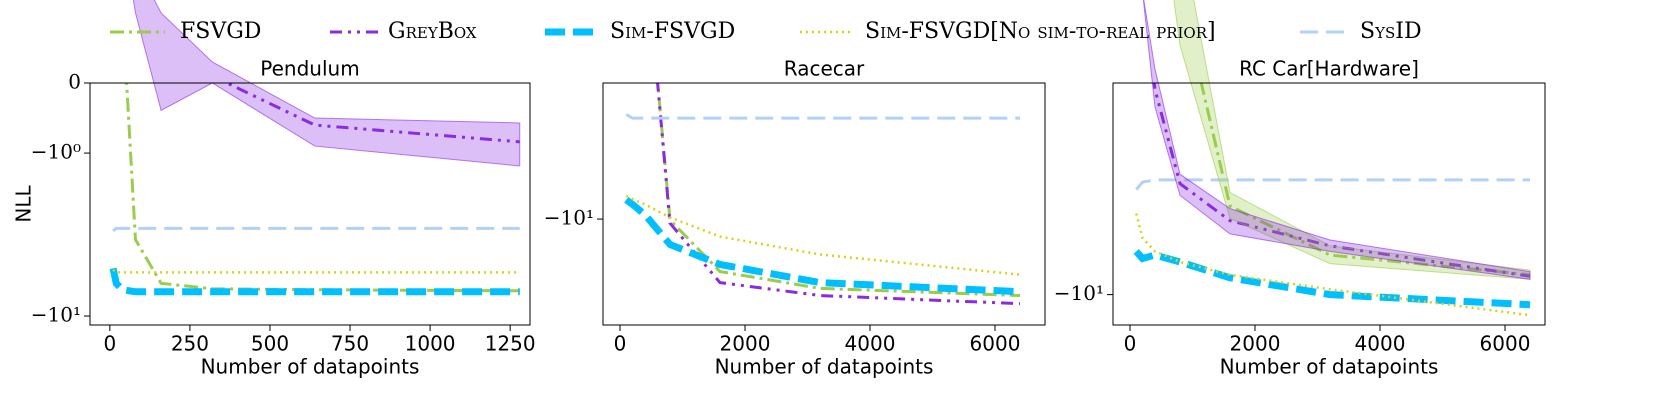 The height and width of the screenshot is (415, 1661). What do you see at coordinates (309, 69) in the screenshot?
I see `chart-title: Pendulum` at bounding box center [309, 69].